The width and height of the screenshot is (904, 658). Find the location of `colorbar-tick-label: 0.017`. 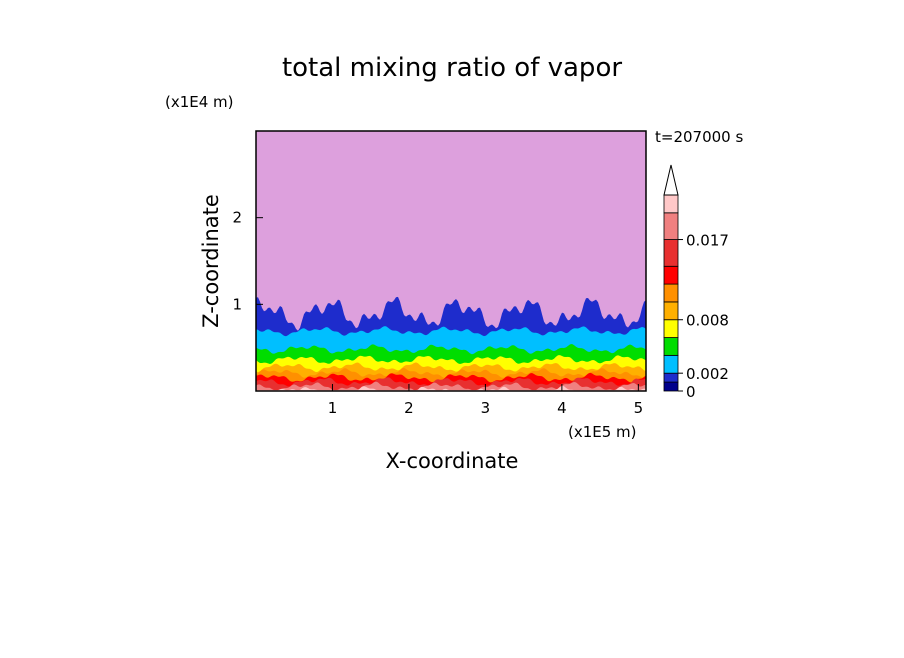

colorbar-tick-label: 0.017 is located at coordinates (707, 241).